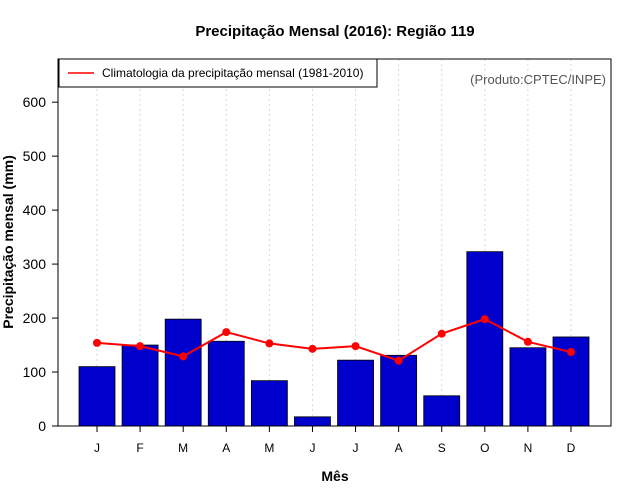 This screenshot has height=500, width=640. What do you see at coordinates (571, 448) in the screenshot?
I see `x-tick-label: D` at bounding box center [571, 448].